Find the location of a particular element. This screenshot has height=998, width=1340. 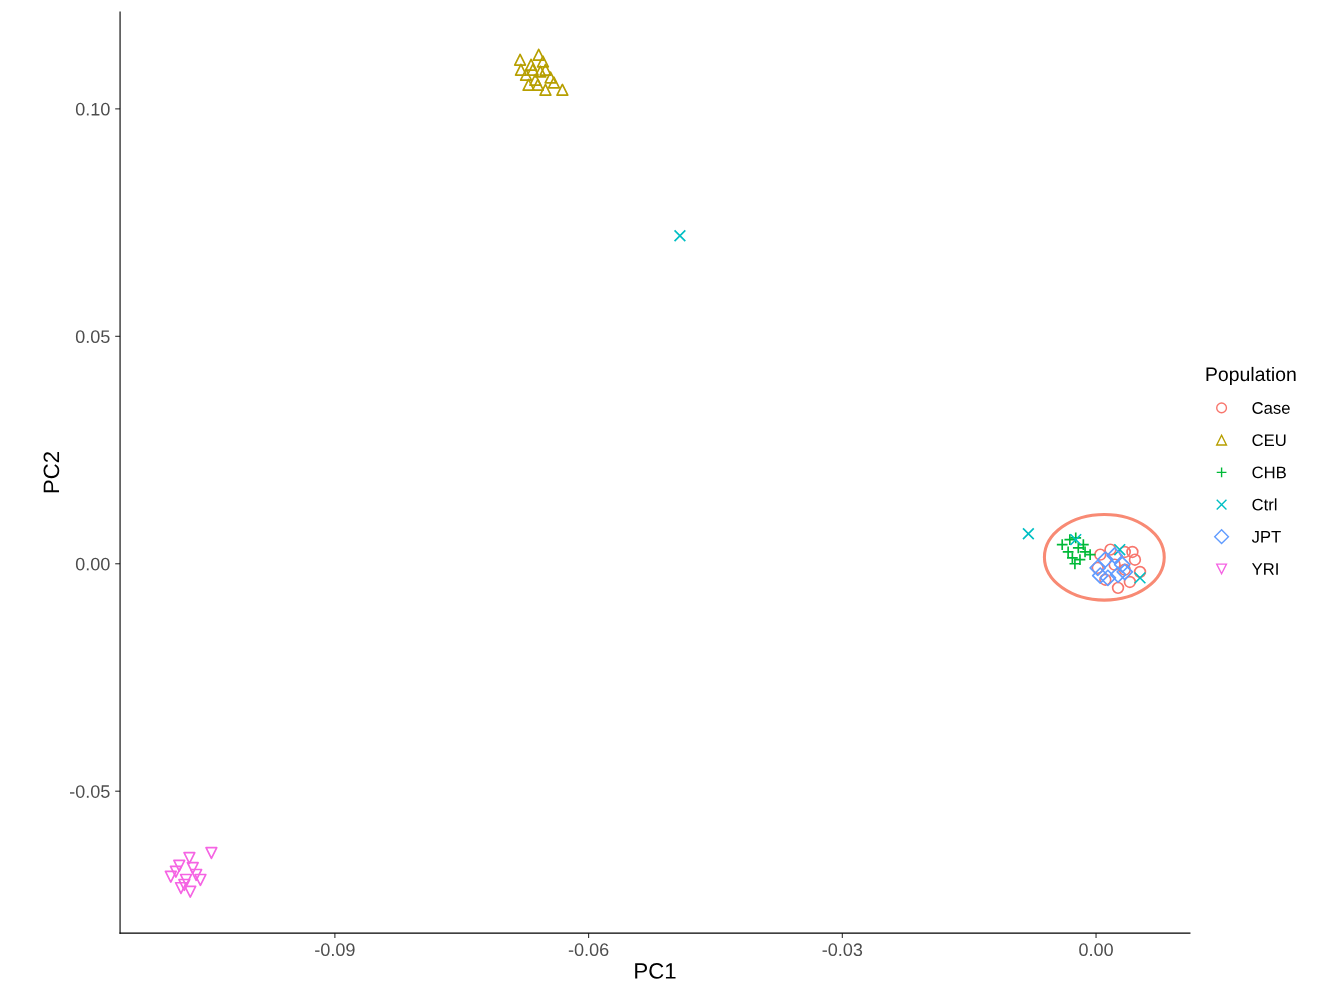

x-tick-label: 0.00 is located at coordinates (1096, 950).